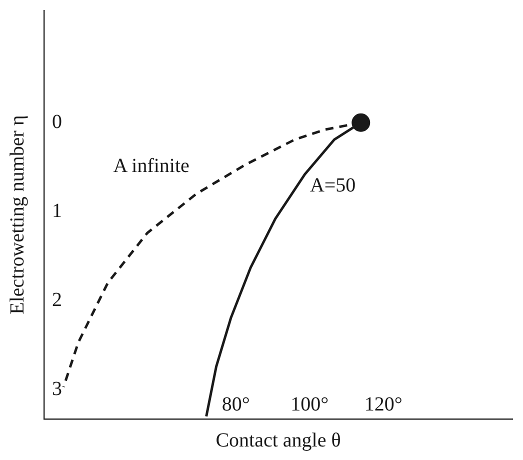  Describe the element at coordinates (57, 389) in the screenshot. I see `y-tick-label: 3` at that location.